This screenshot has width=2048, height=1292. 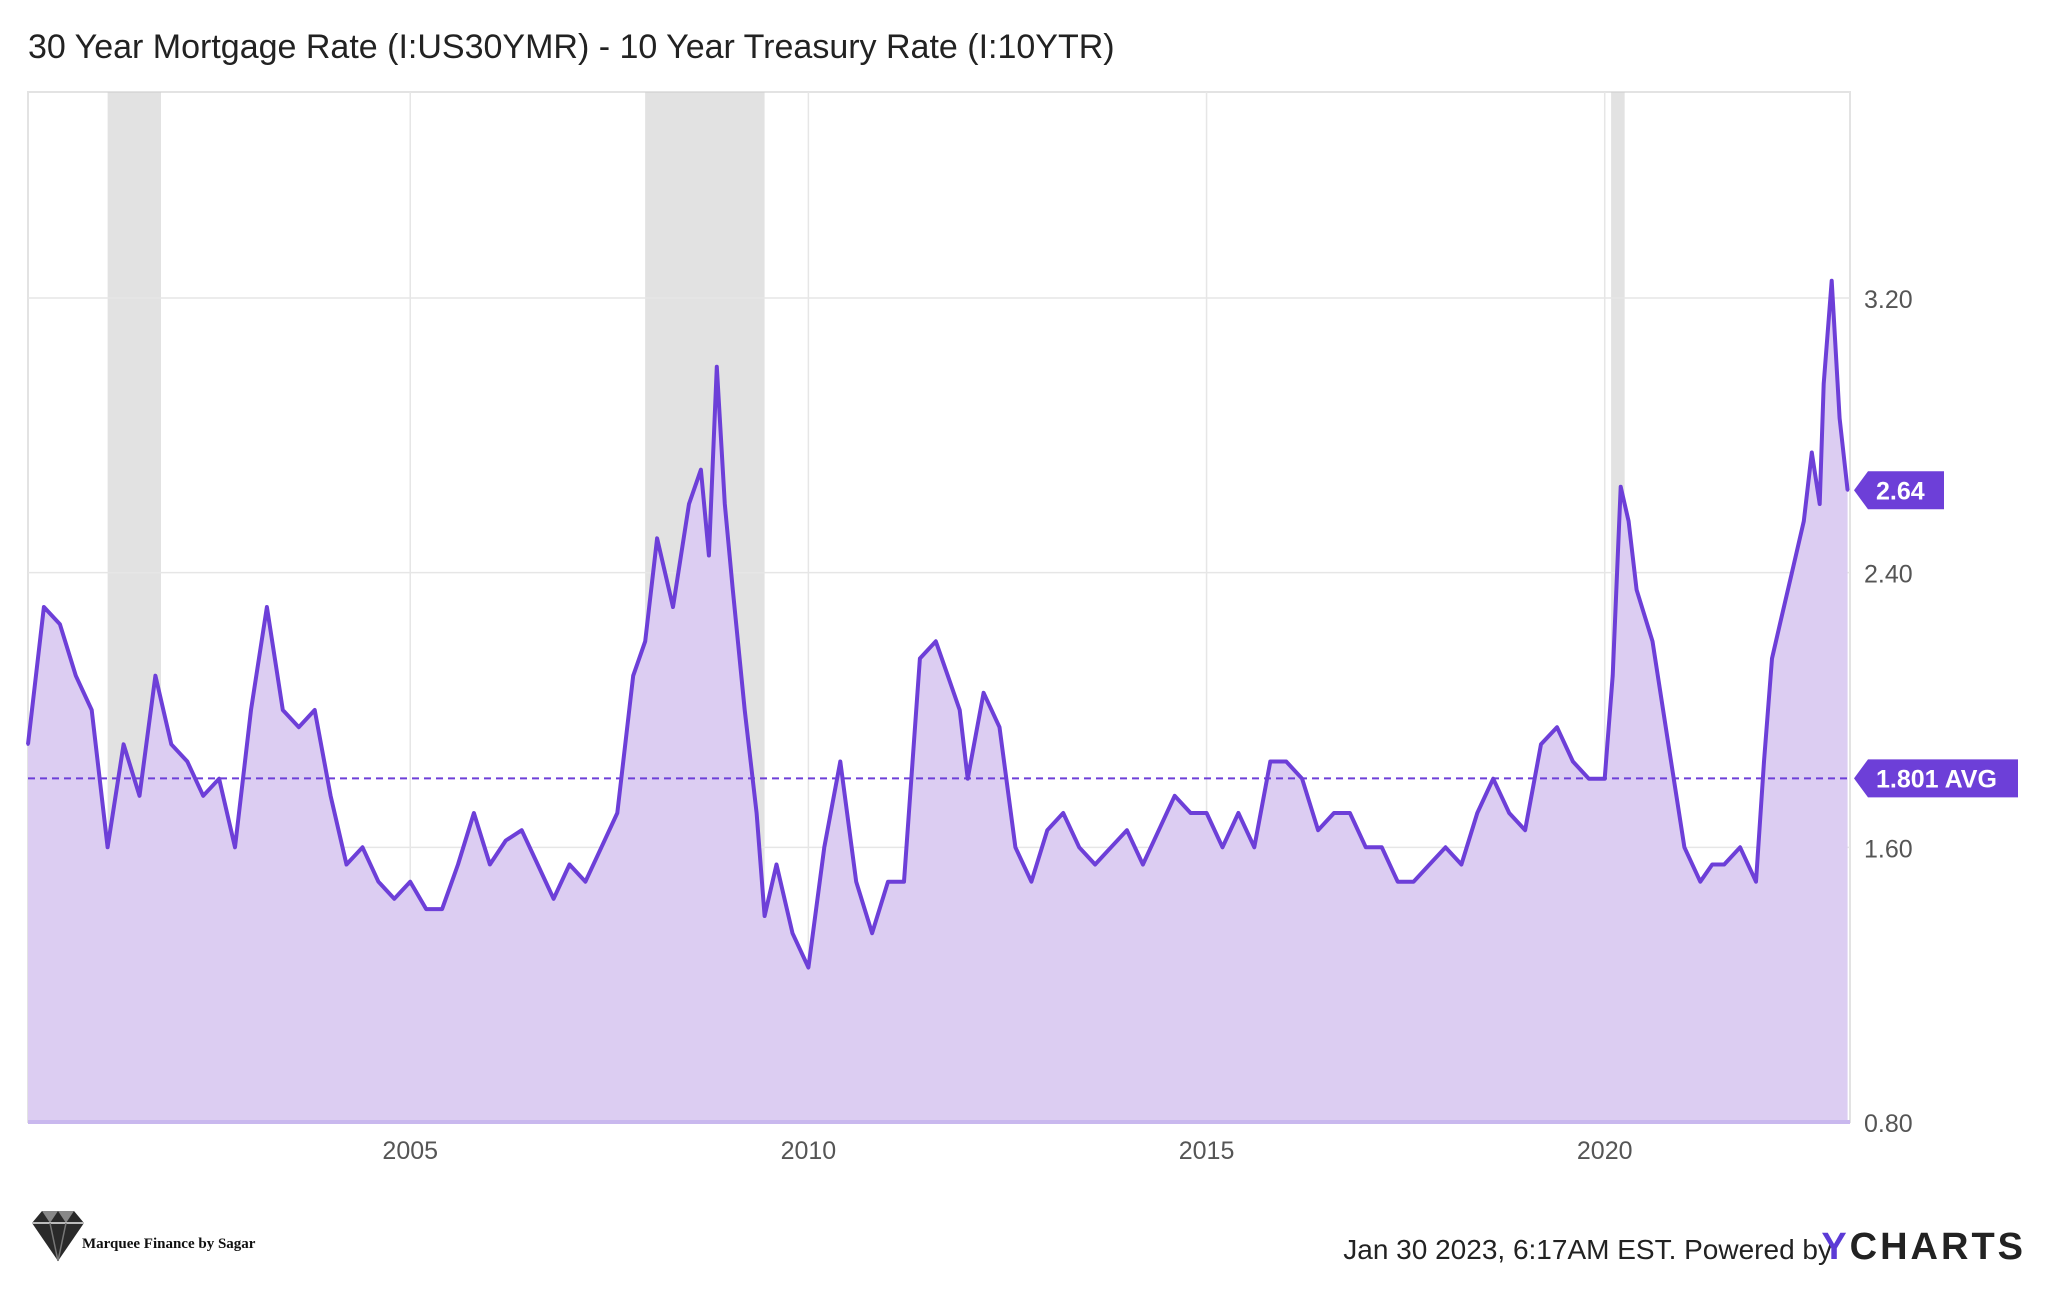 What do you see at coordinates (809, 1151) in the screenshot?
I see `x-tick-label-1: 2010` at bounding box center [809, 1151].